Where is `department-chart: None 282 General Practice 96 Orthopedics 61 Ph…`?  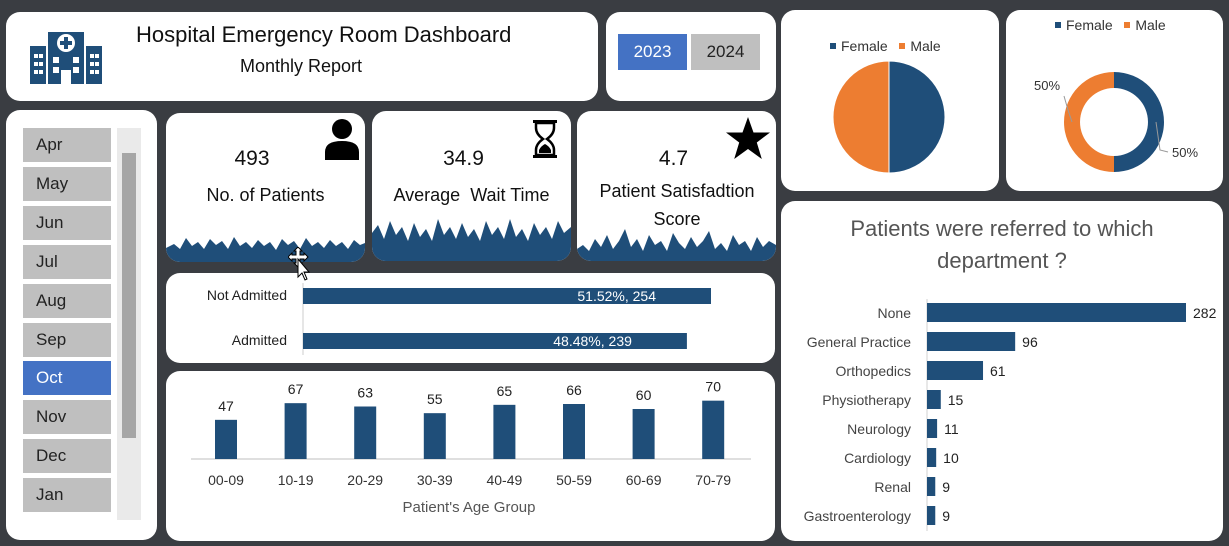 department-chart: None 282 General Practice 96 Orthopedics 61 Ph… is located at coordinates (1010, 415).